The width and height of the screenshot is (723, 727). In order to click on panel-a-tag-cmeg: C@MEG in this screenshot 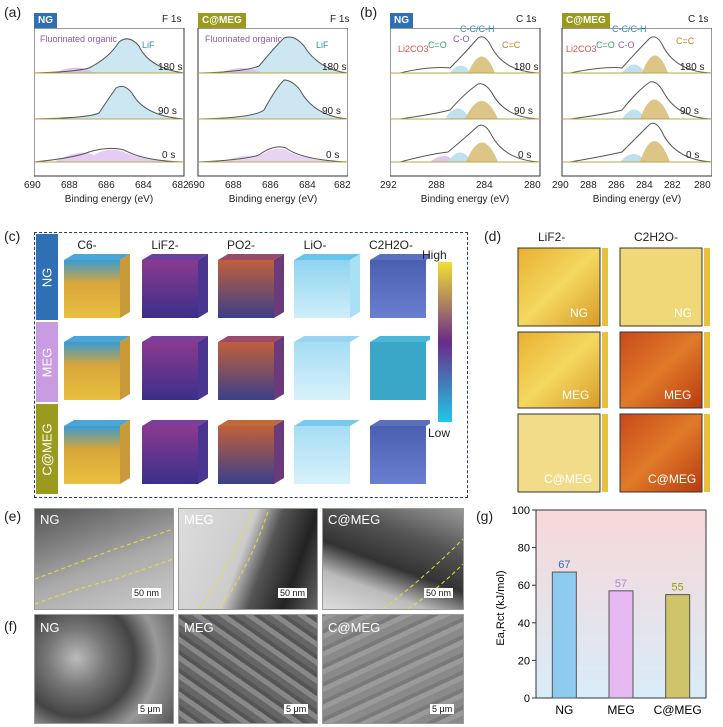, I will do `click(222, 20)`.